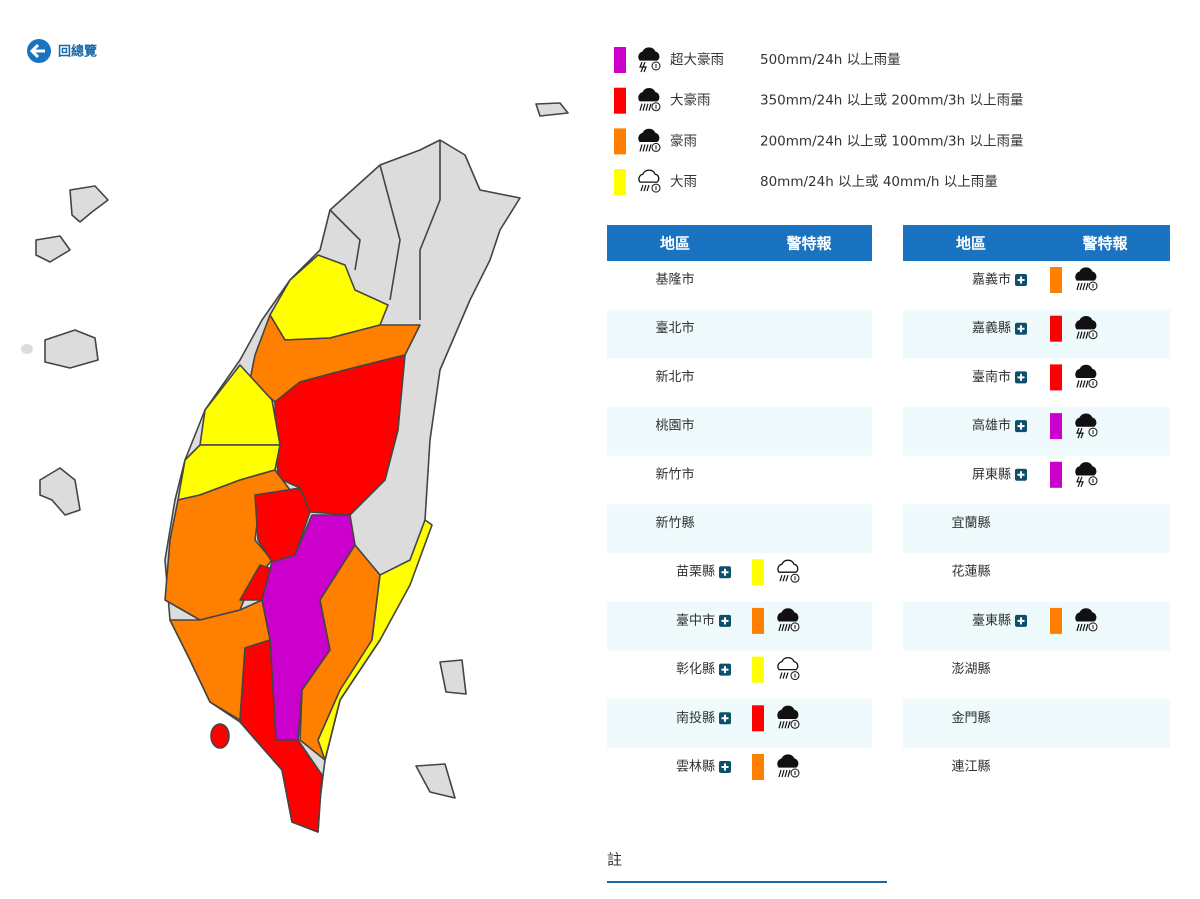 The image size is (1200, 899). Describe the element at coordinates (991, 474) in the screenshot. I see `region-name: 屏東縣` at that location.